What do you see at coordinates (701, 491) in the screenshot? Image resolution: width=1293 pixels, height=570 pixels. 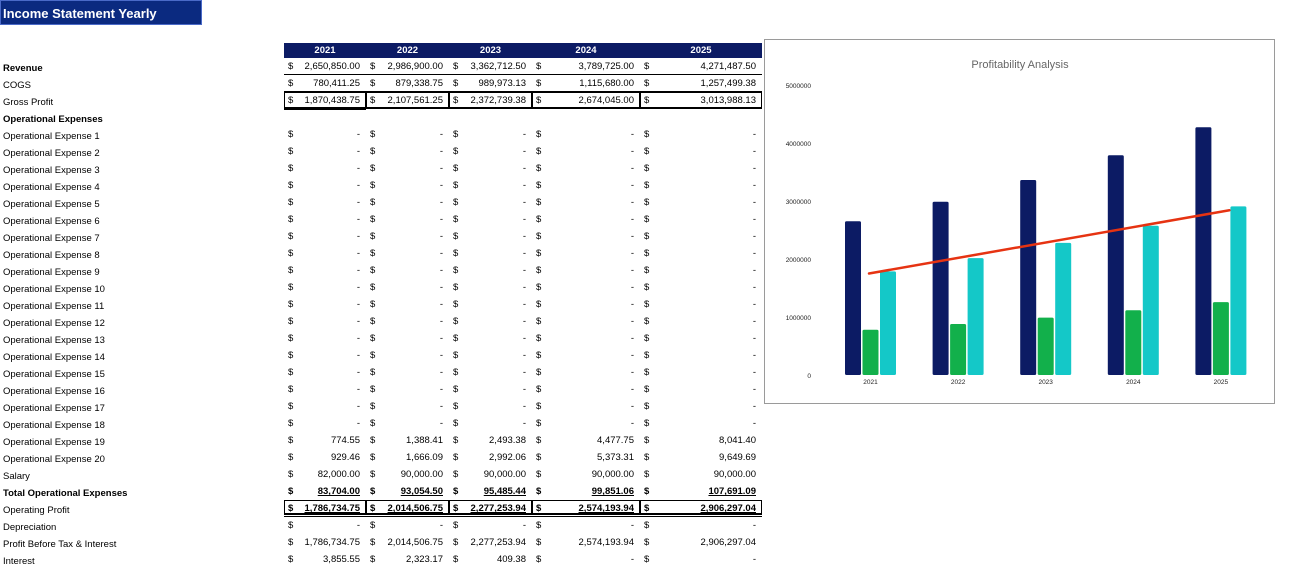 I see `table-cell: $107,691.09` at bounding box center [701, 491].